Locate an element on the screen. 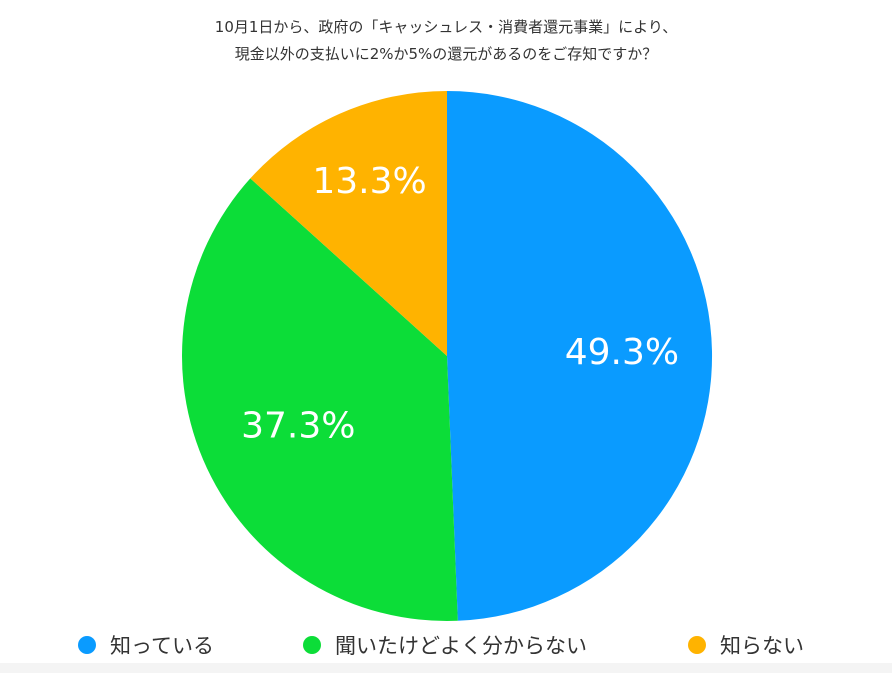 The width and height of the screenshot is (892, 673). legend-item-unknown: 知らない is located at coordinates (746, 645).